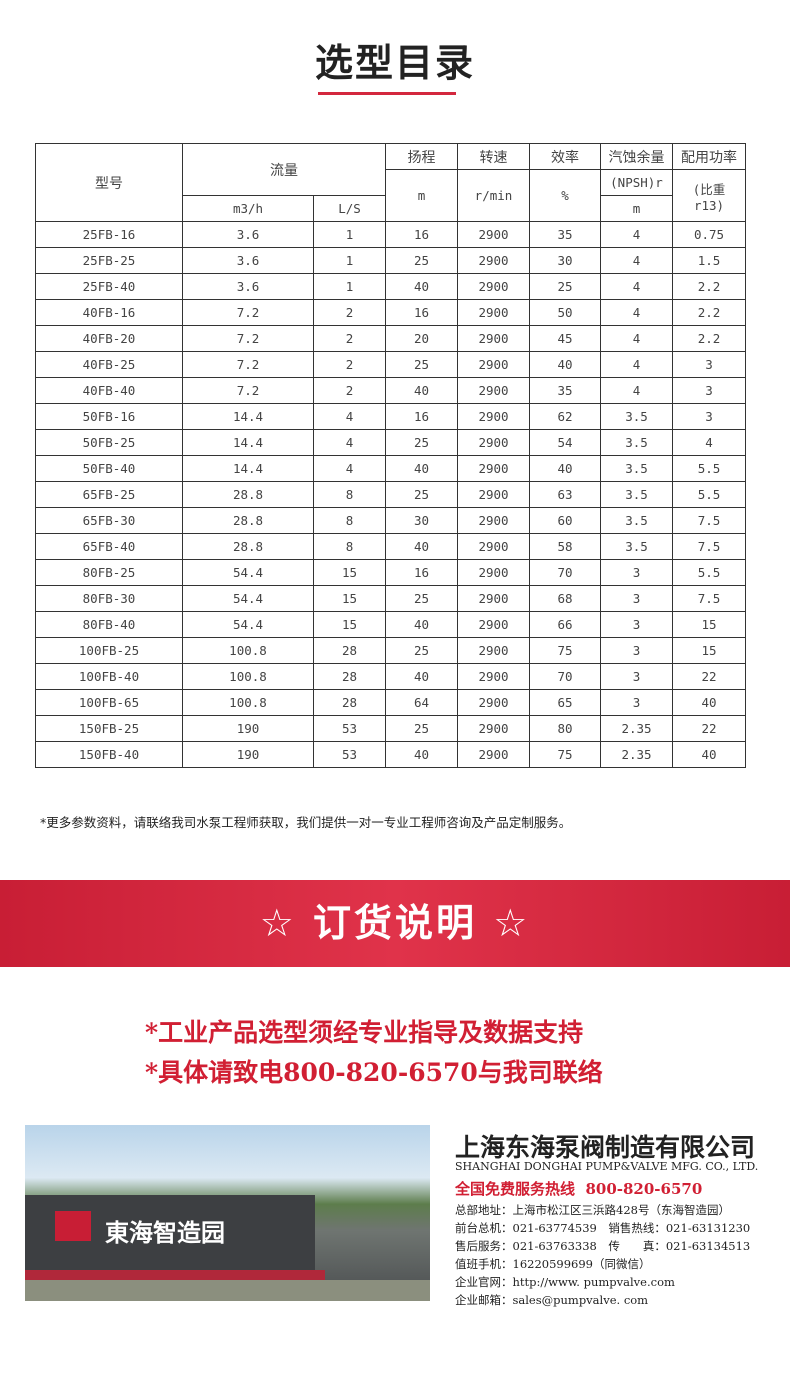 The height and width of the screenshot is (1386, 790). Describe the element at coordinates (175, 1275) in the screenshot. I see `flower-bed` at that location.